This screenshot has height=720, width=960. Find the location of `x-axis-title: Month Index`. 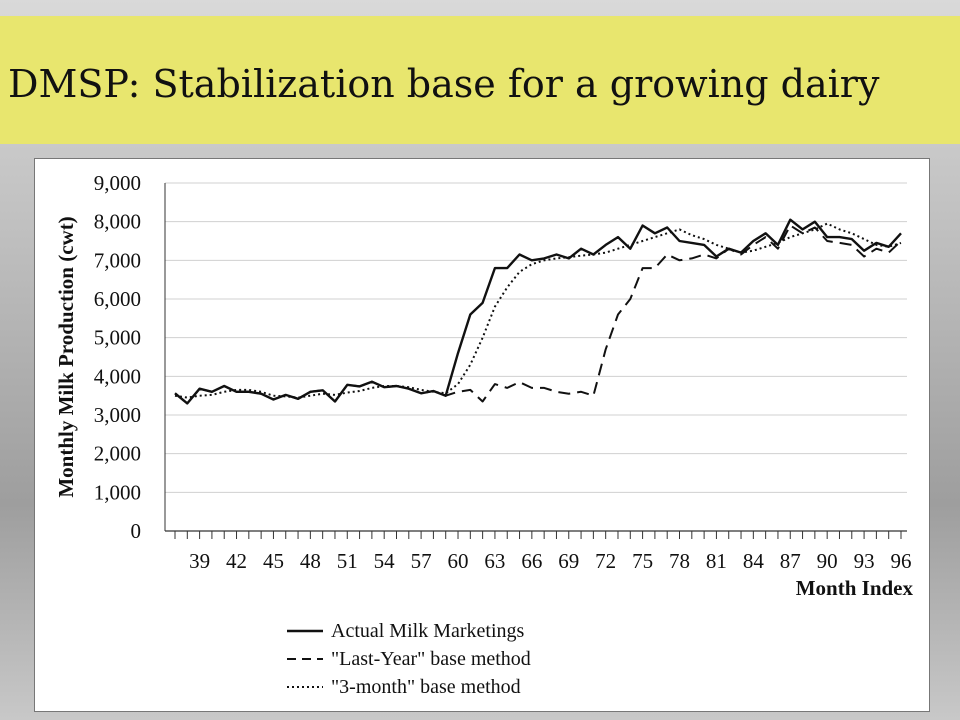

x-axis-title: Month Index is located at coordinates (855, 588).